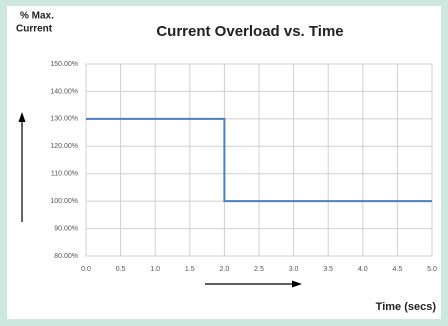 The height and width of the screenshot is (326, 448). I want to click on right-arrow-head, so click(297, 284).